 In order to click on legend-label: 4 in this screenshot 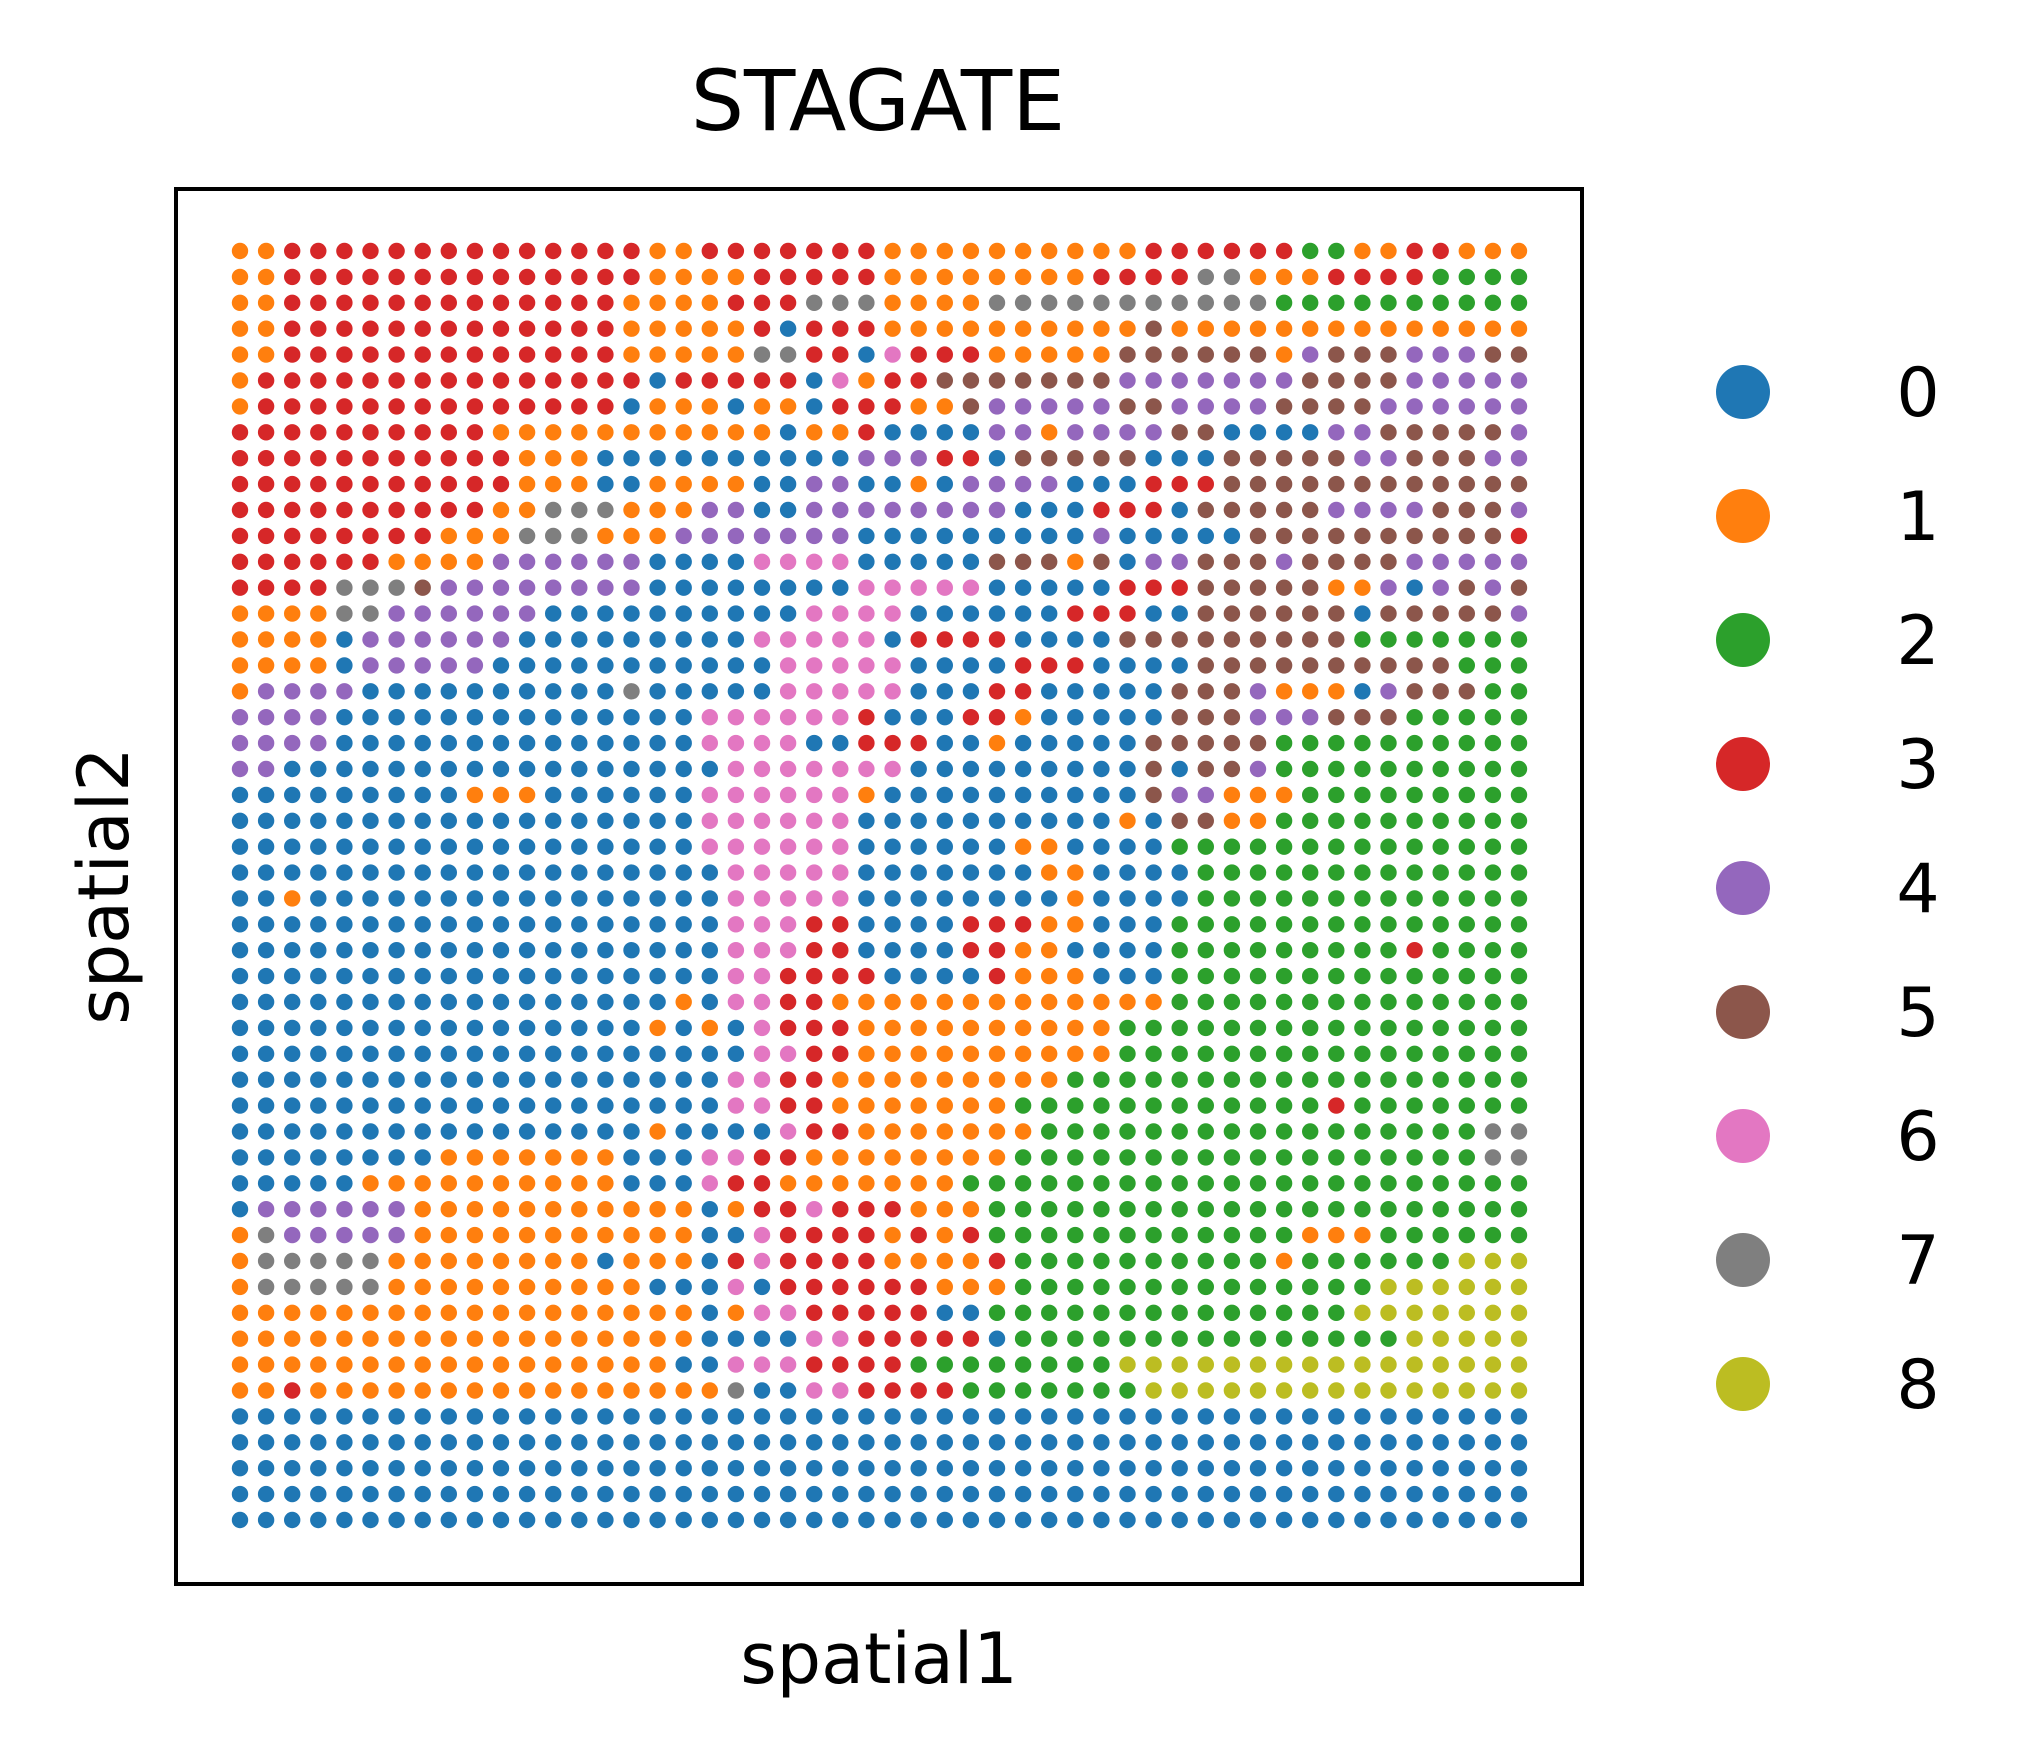, I will do `click(1917, 889)`.